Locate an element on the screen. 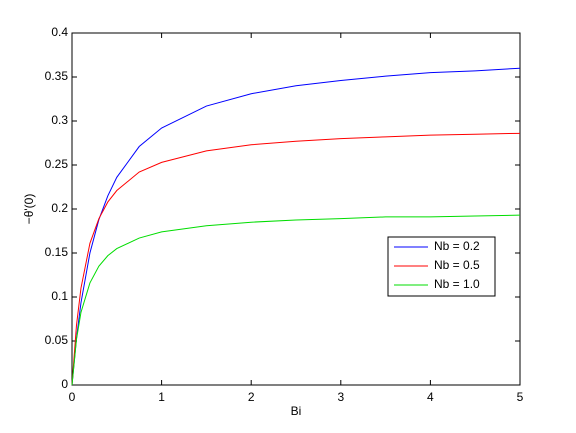 Image resolution: width=576 pixels, height=433 pixels. x-tick-label: 5 is located at coordinates (520, 397).